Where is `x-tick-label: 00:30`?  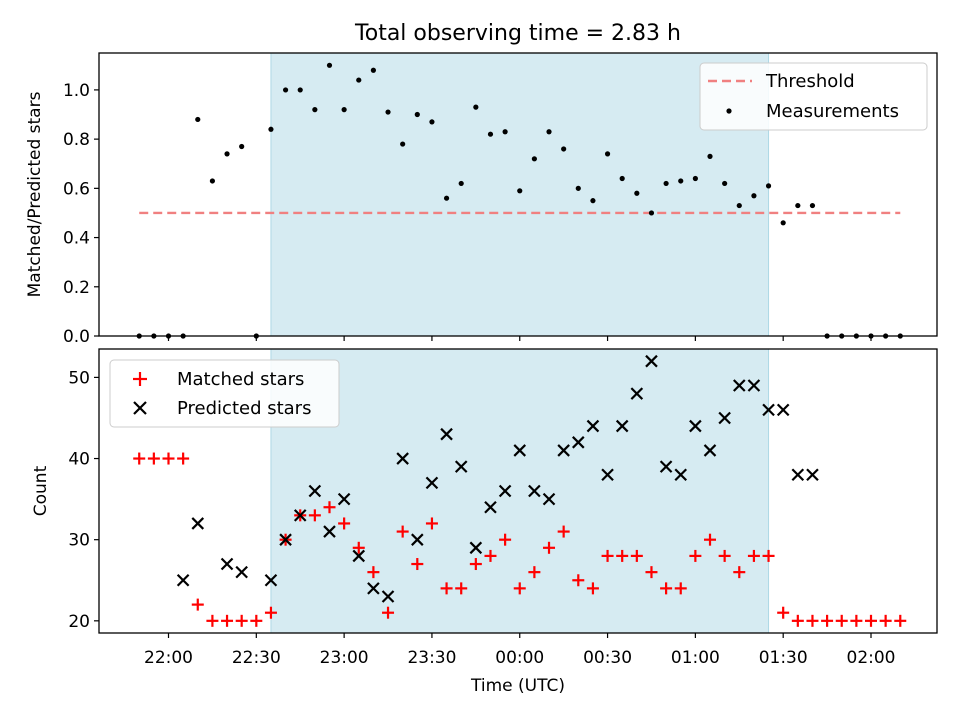
x-tick-label: 00:30 is located at coordinates (607, 658).